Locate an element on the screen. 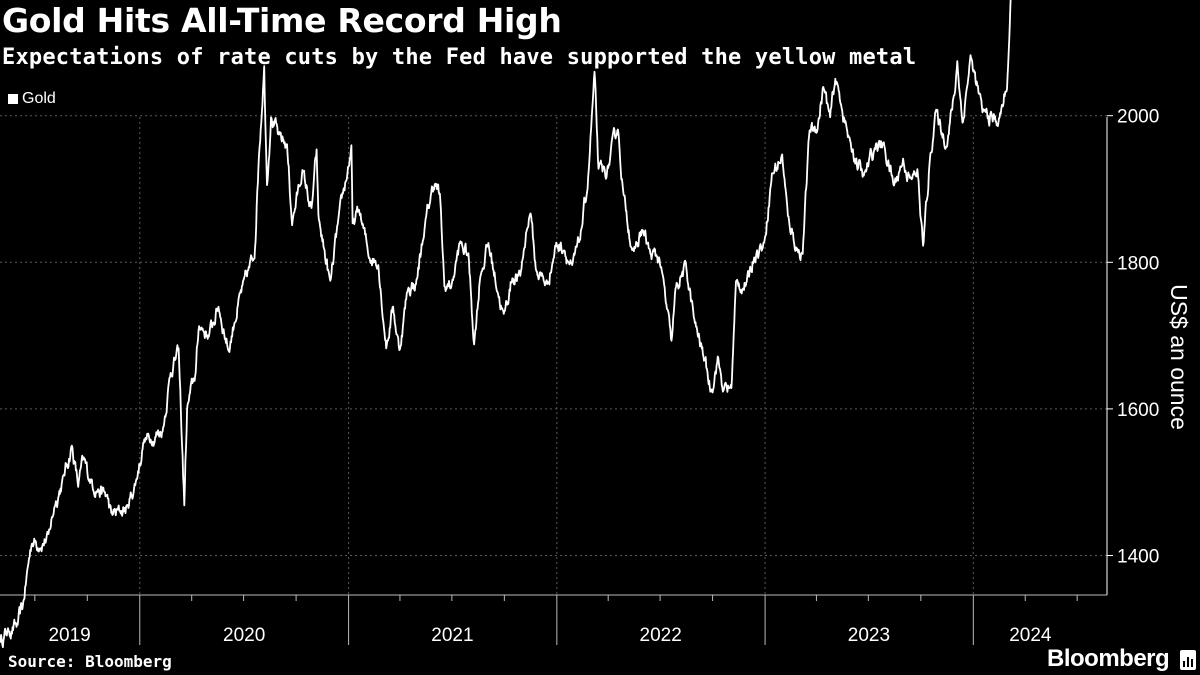 The image size is (1200, 675). bloomberg-logo: Bloomberg is located at coordinates (1108, 658).